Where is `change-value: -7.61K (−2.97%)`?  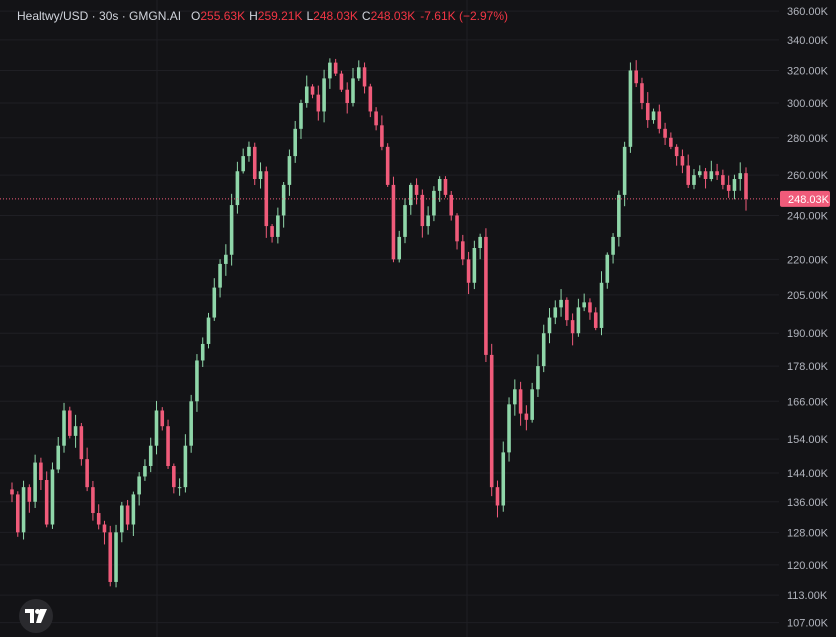 change-value: -7.61K (−2.97%) is located at coordinates (464, 16).